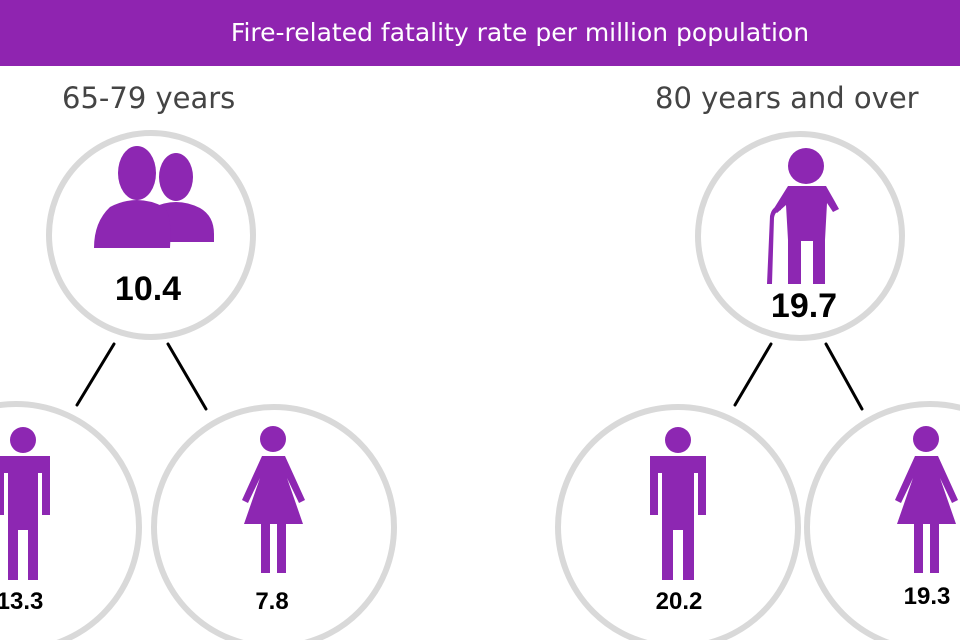  I want to click on value-80-plus-male: 20.2, so click(679, 601).